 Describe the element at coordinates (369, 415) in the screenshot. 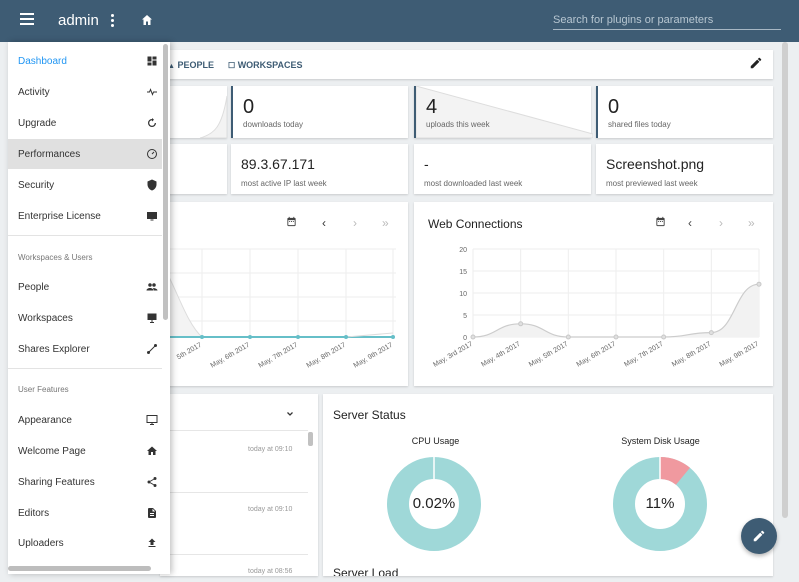

I see `server-status-title: Server Status` at that location.